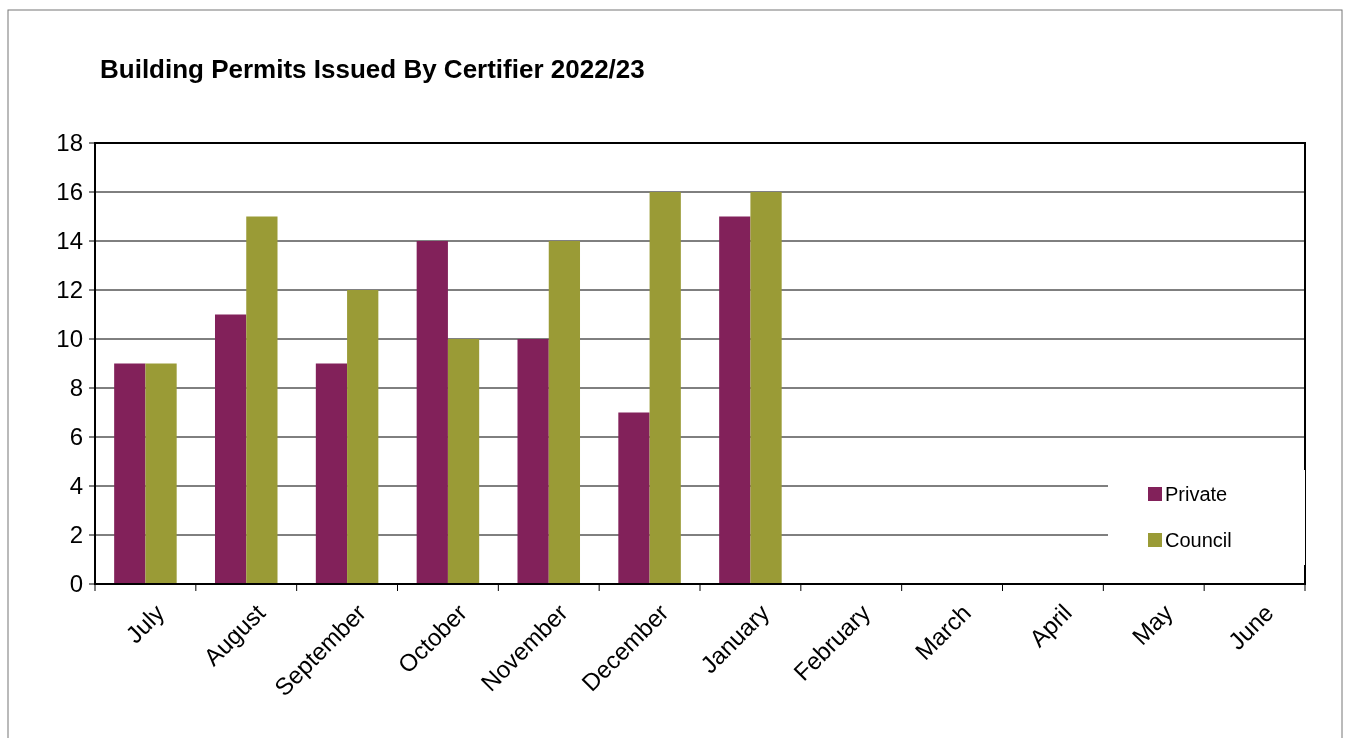 This screenshot has width=1350, height=738. I want to click on y-tick-label: 18, so click(69, 142).